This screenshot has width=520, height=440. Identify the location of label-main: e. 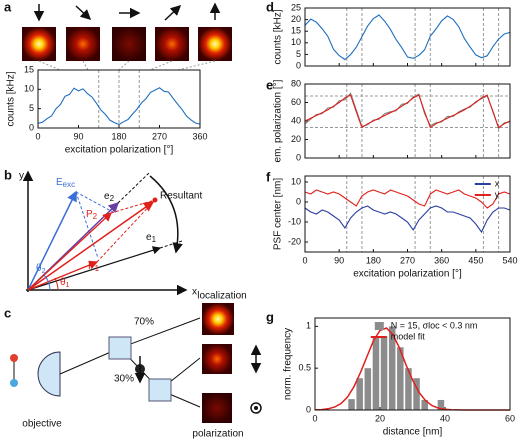
(149, 237).